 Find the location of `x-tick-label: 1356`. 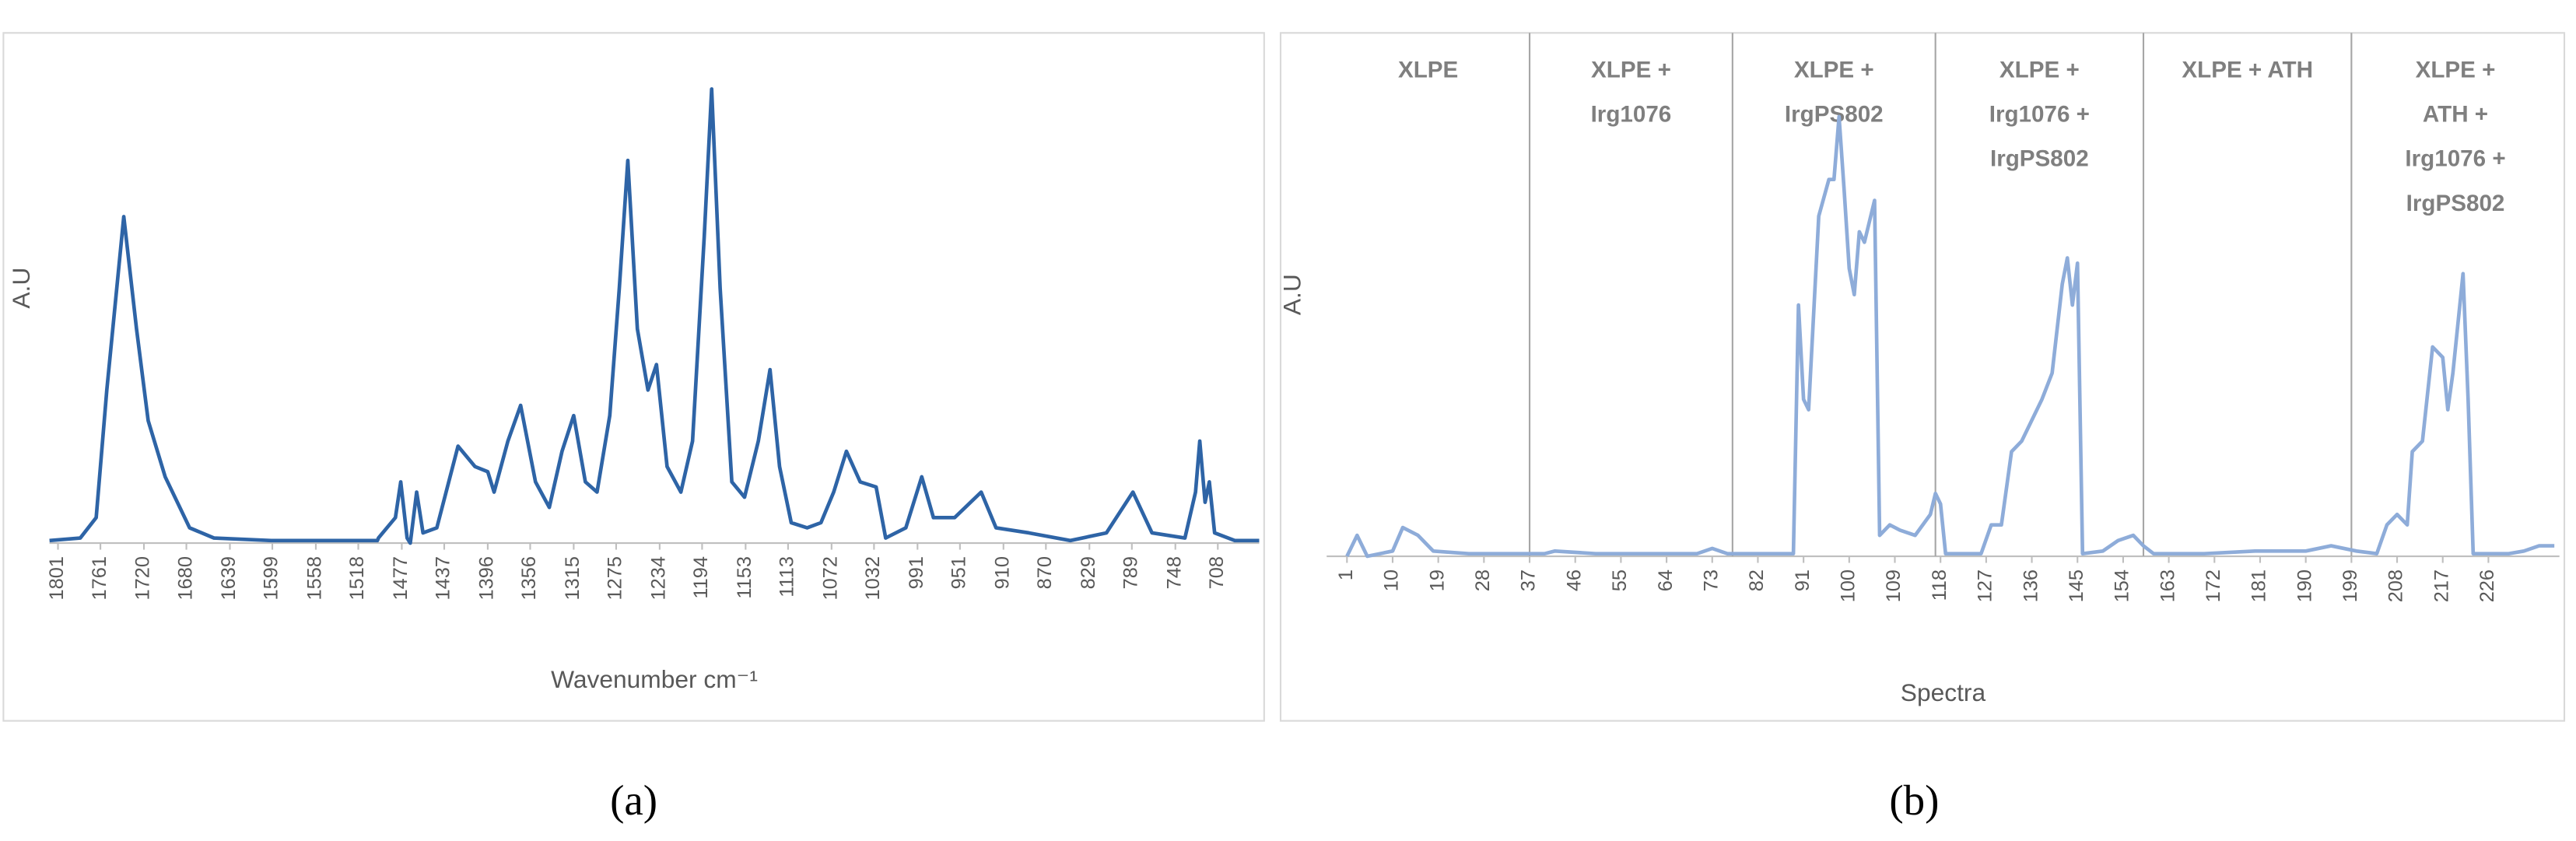

x-tick-label: 1356 is located at coordinates (529, 578).